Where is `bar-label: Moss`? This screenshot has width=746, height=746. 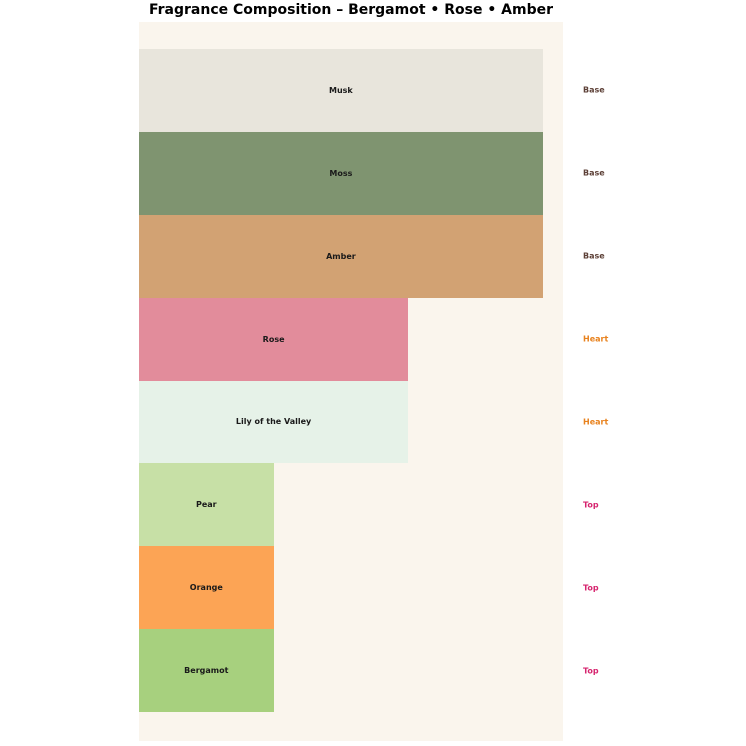
bar-label: Moss is located at coordinates (341, 173).